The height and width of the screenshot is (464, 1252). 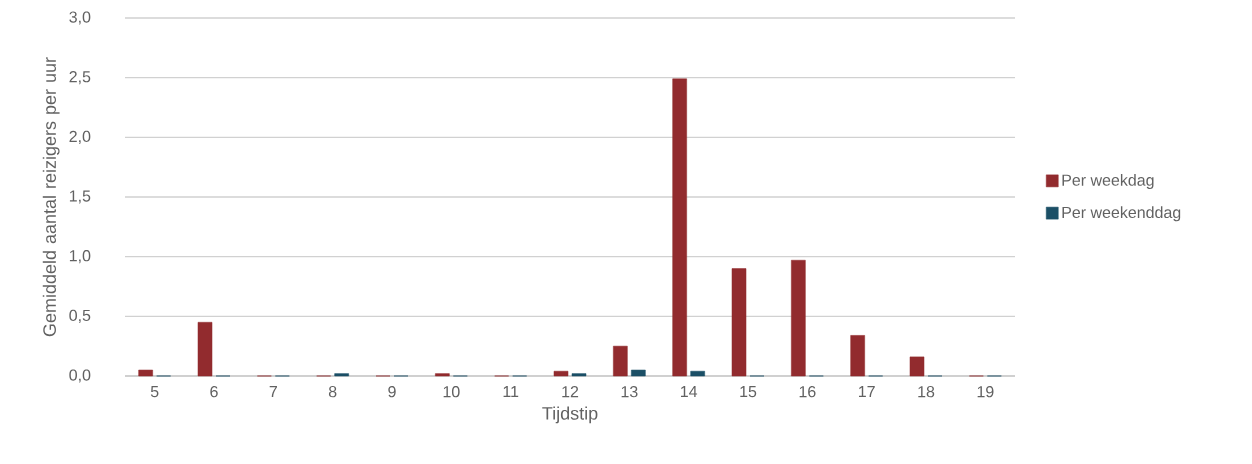 I want to click on y-tick-label: 0,0, so click(x=80, y=376).